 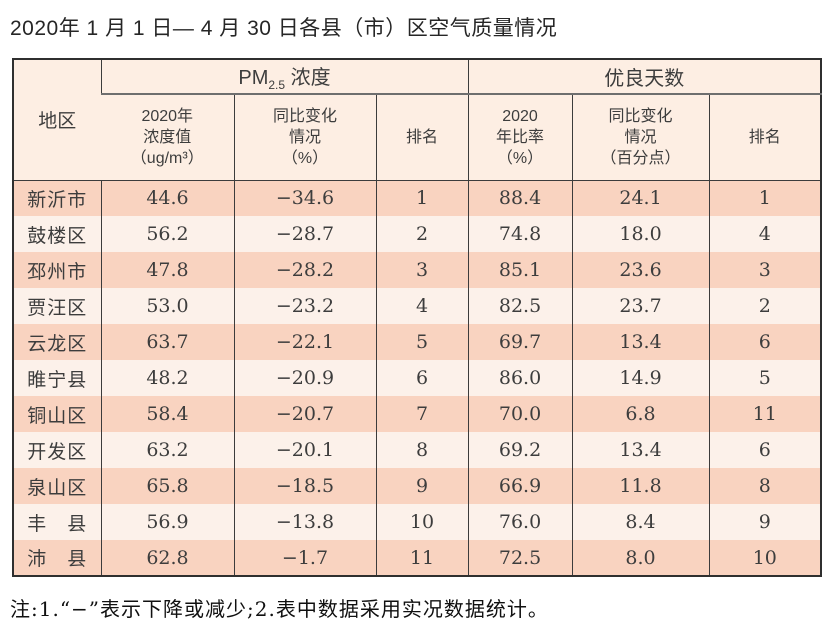 I want to click on cell-ratio: 85.1, so click(x=520, y=270).